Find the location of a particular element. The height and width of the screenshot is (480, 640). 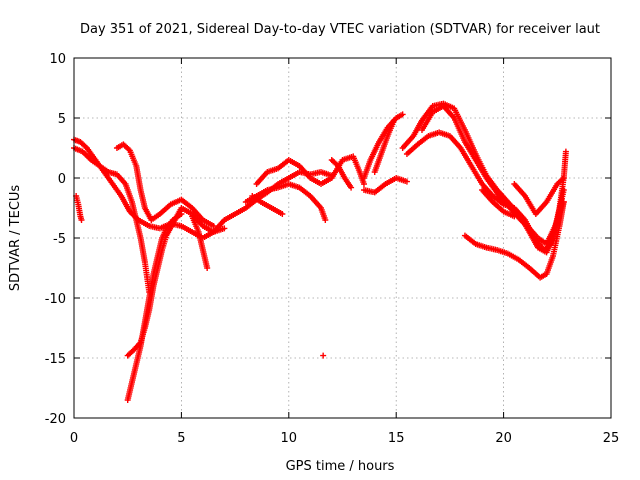

x-tick-label: 25 is located at coordinates (611, 438).